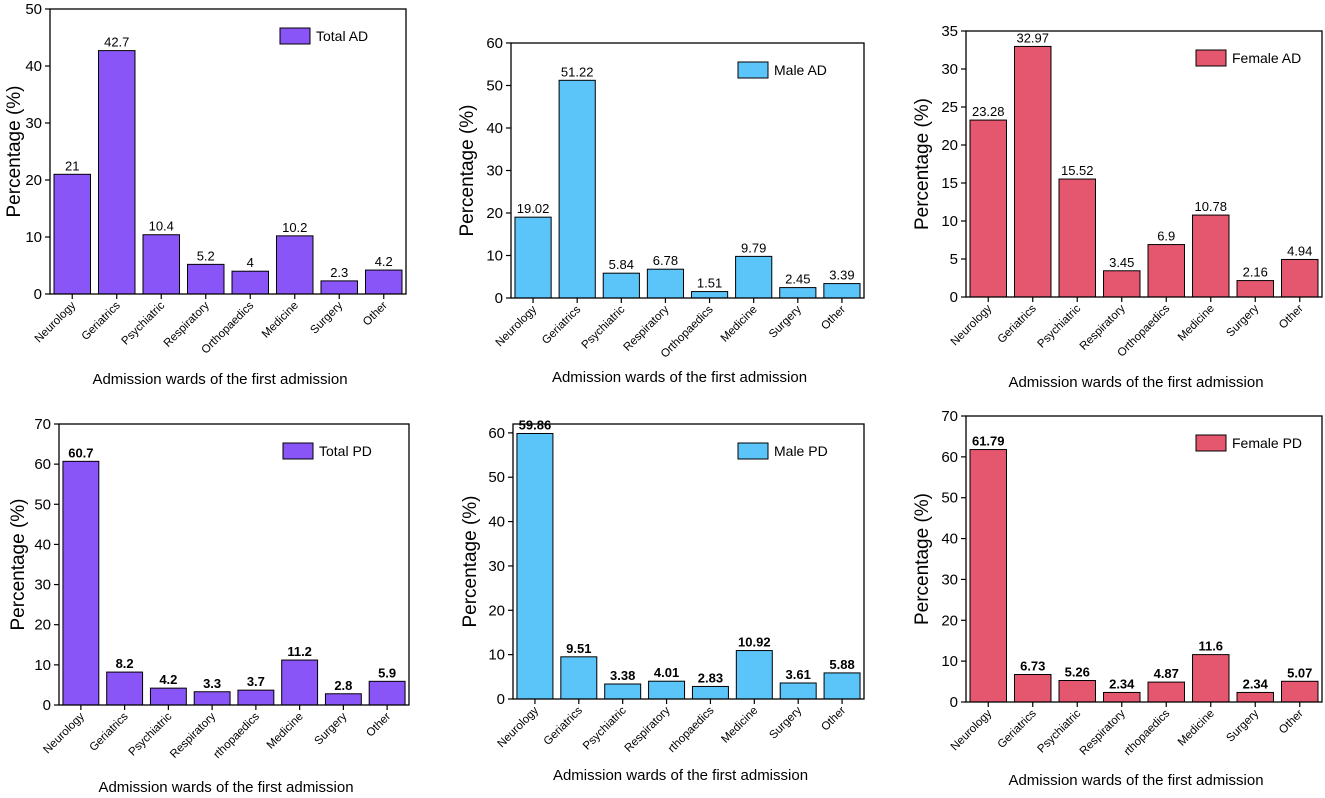 The height and width of the screenshot is (798, 1325). What do you see at coordinates (299, 651) in the screenshot?
I see `value-label: 11.2` at bounding box center [299, 651].